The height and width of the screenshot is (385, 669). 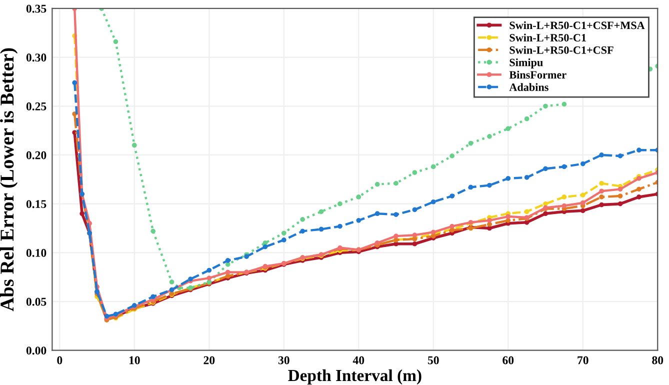 I want to click on y-tick-label: 0.00, so click(x=36, y=350).